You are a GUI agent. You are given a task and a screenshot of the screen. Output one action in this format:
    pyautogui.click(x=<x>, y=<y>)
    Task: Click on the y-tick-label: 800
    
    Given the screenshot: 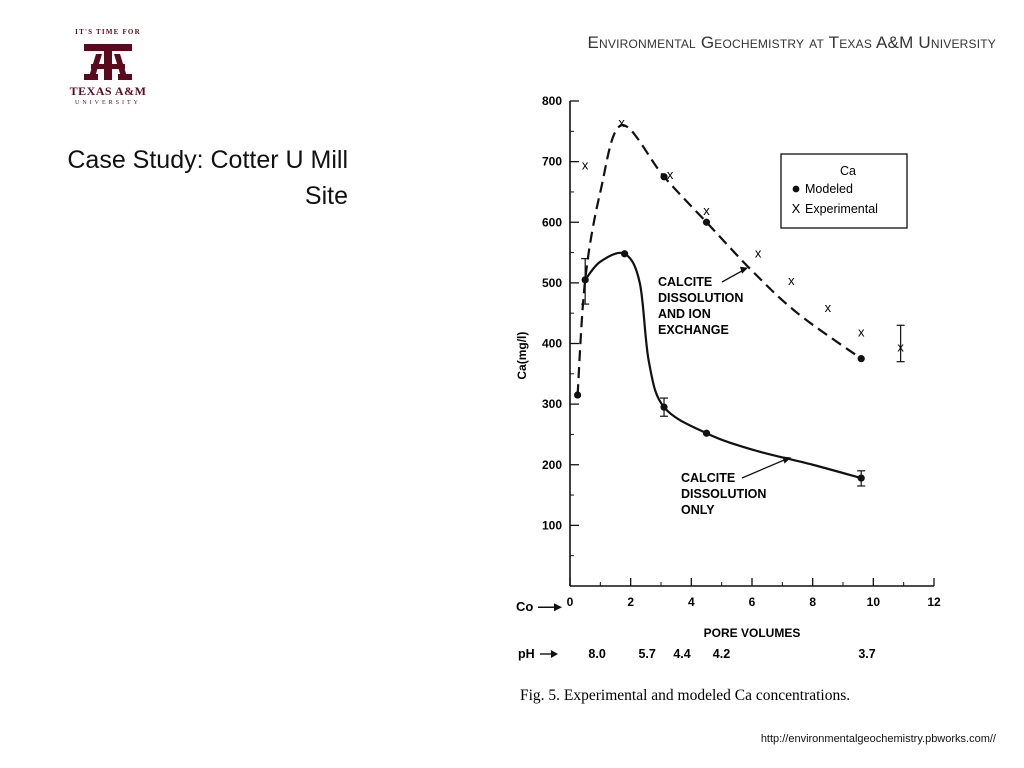 What is the action you would take?
    pyautogui.click(x=552, y=101)
    